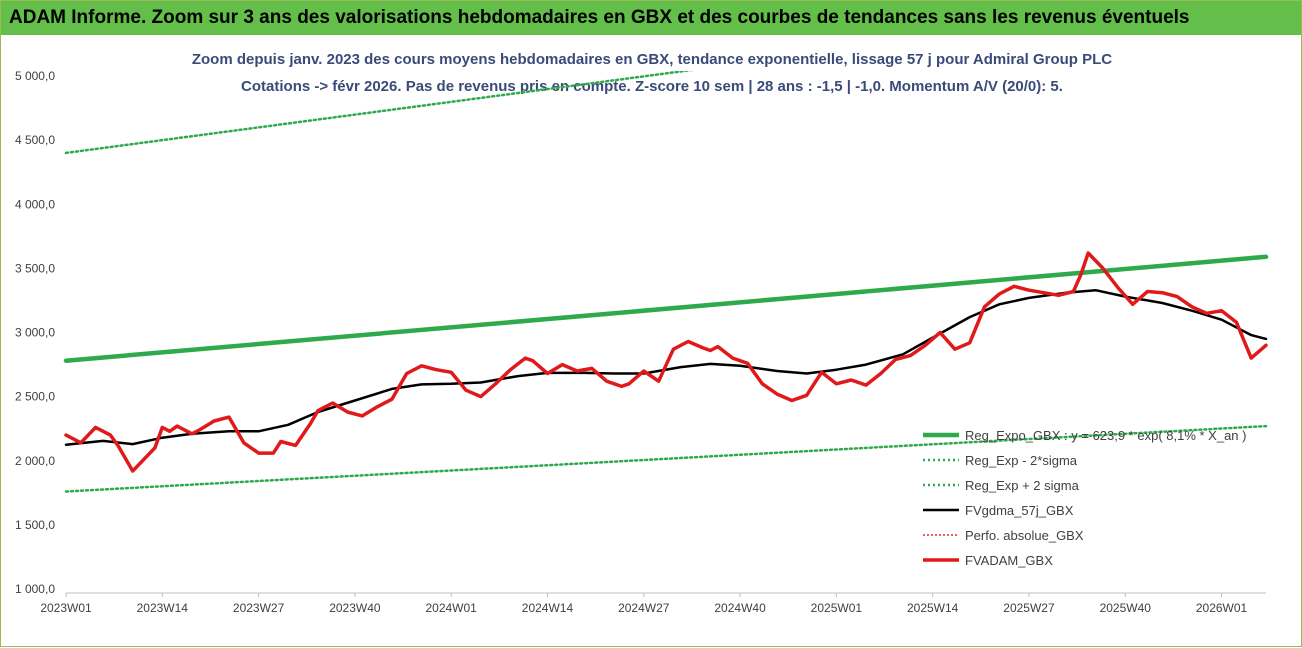  I want to click on x-tick-label: 2024W27, so click(644, 608).